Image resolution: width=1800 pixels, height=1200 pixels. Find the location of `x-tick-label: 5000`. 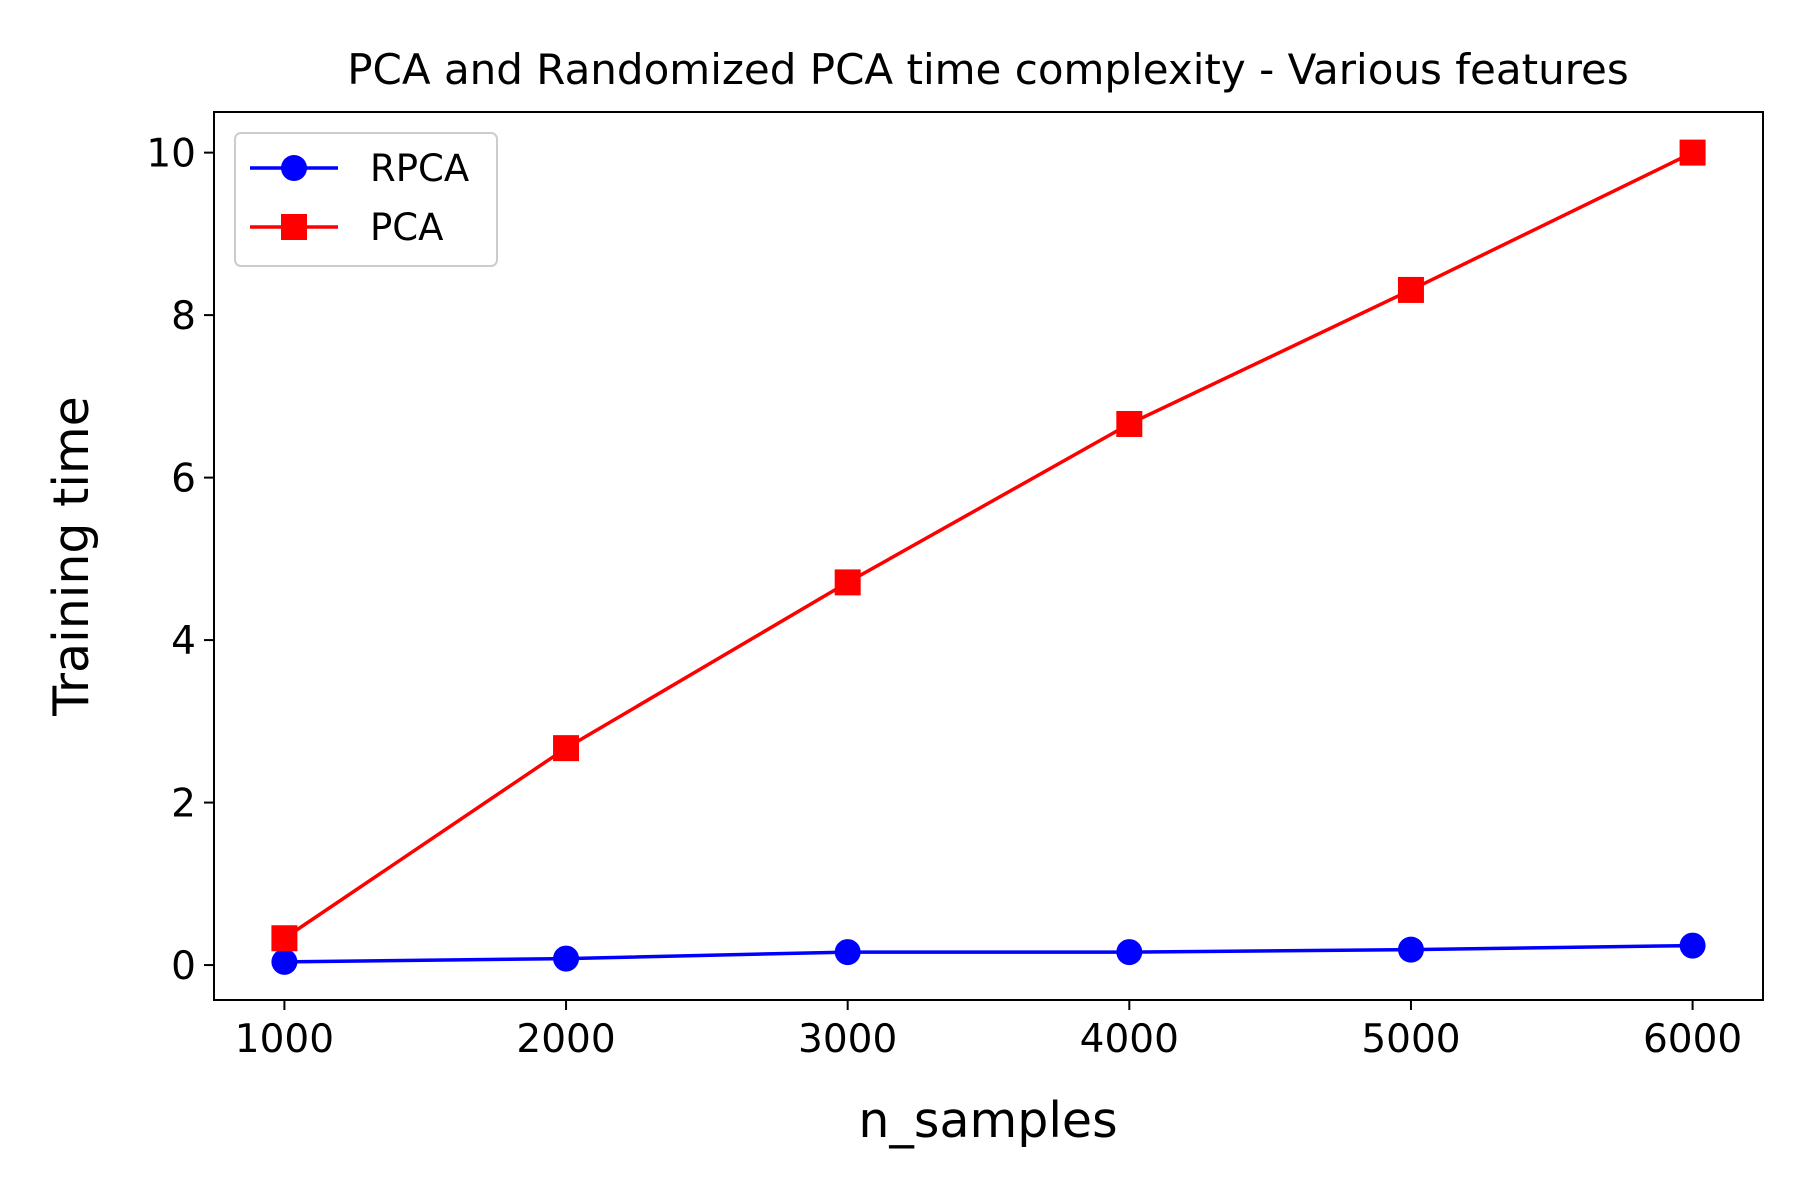

x-tick-label: 5000 is located at coordinates (1410, 1039).